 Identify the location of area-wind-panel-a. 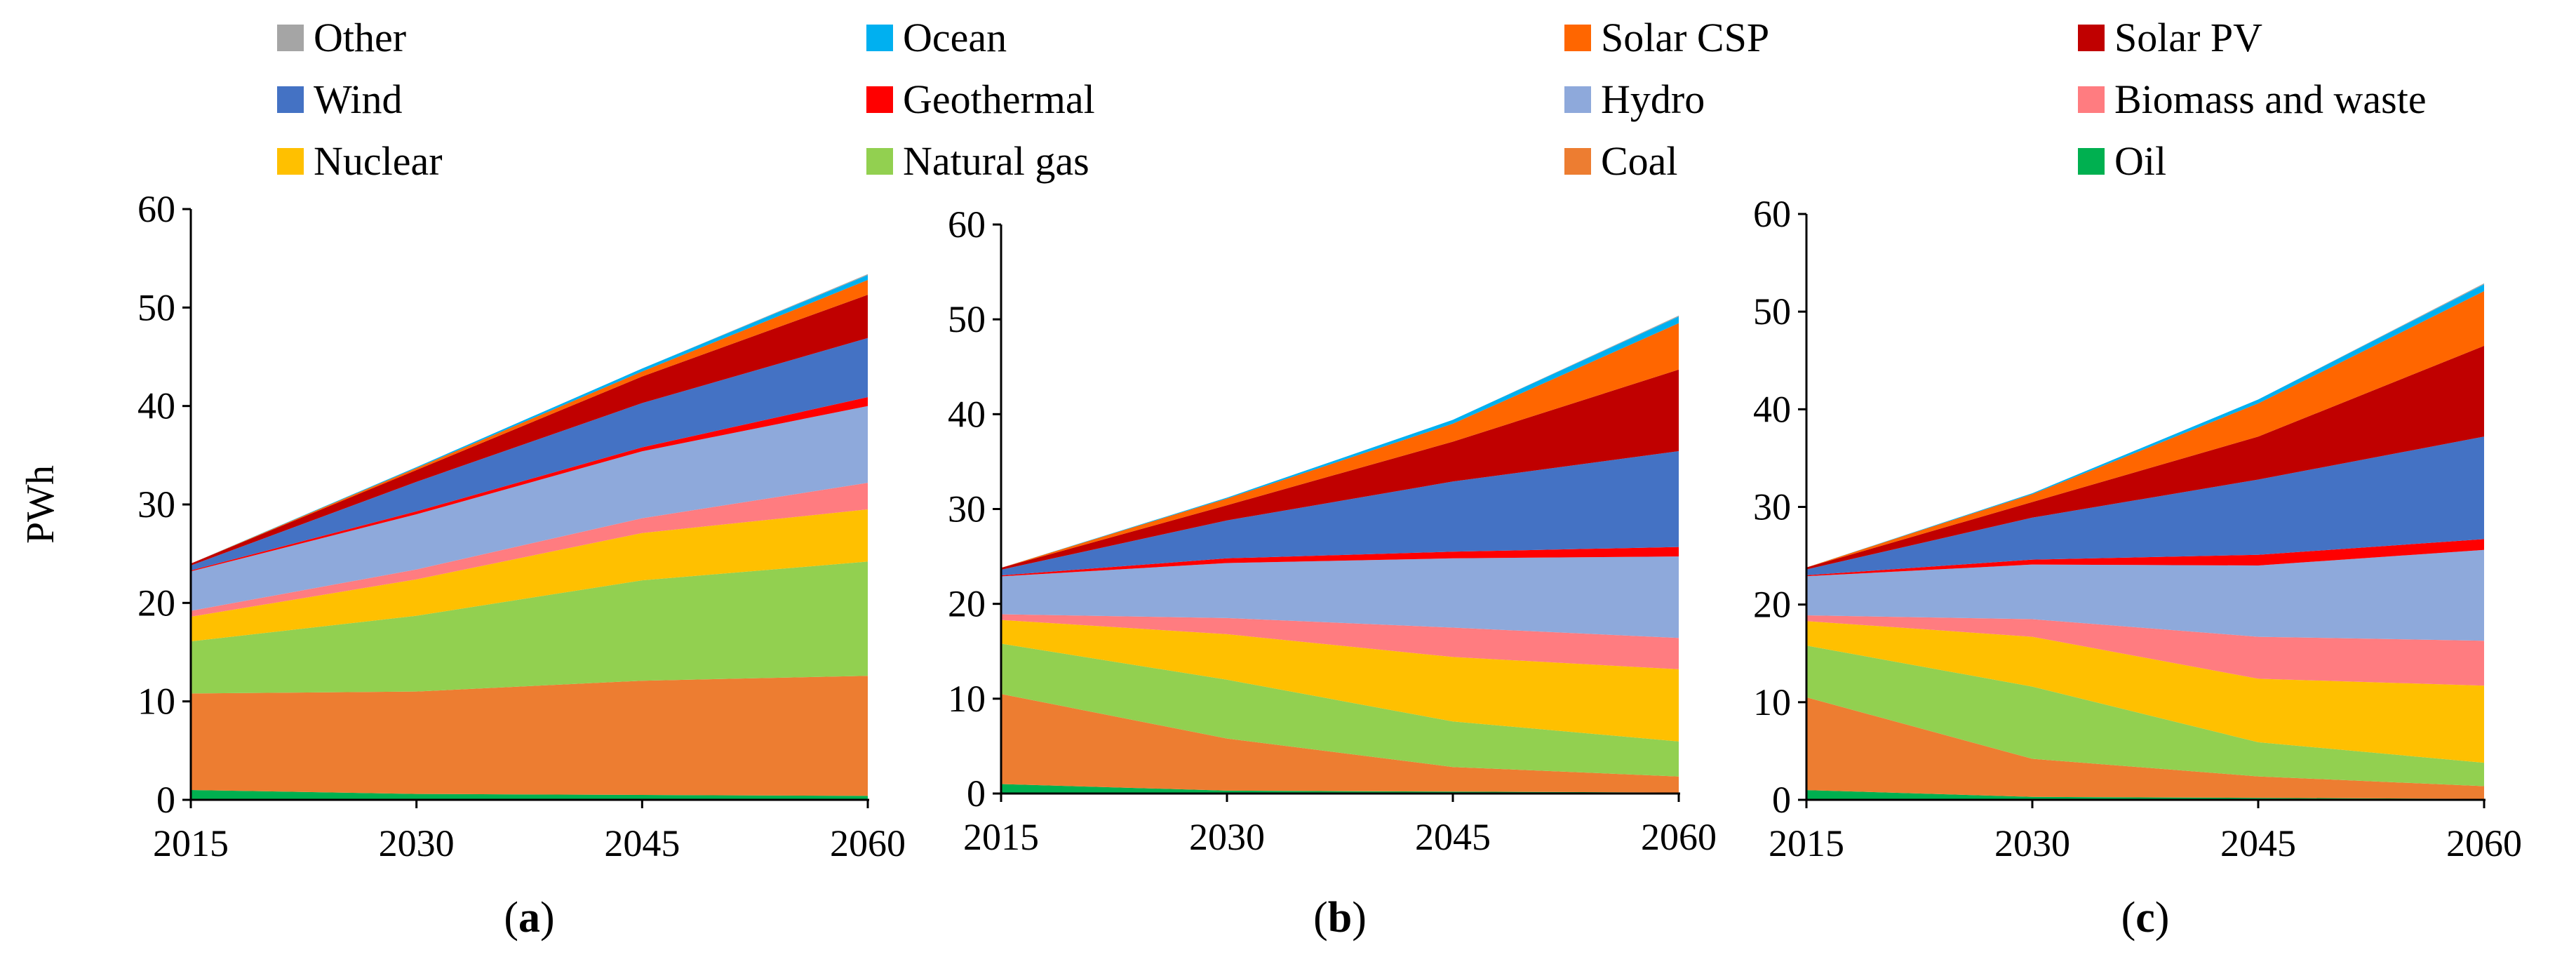
(529, 454).